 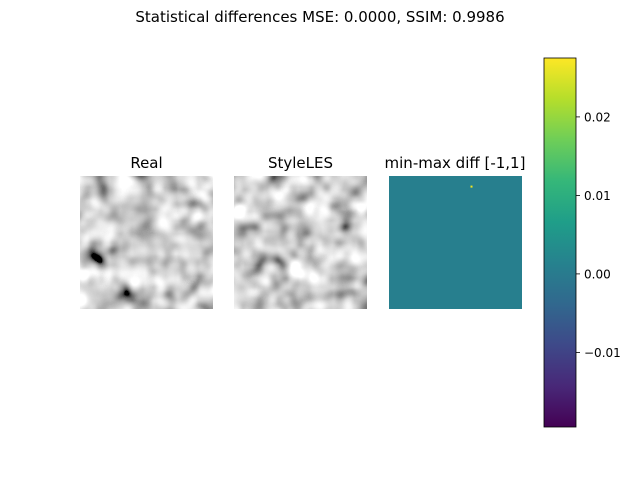 I want to click on panel-real-title: Real, so click(x=146, y=163).